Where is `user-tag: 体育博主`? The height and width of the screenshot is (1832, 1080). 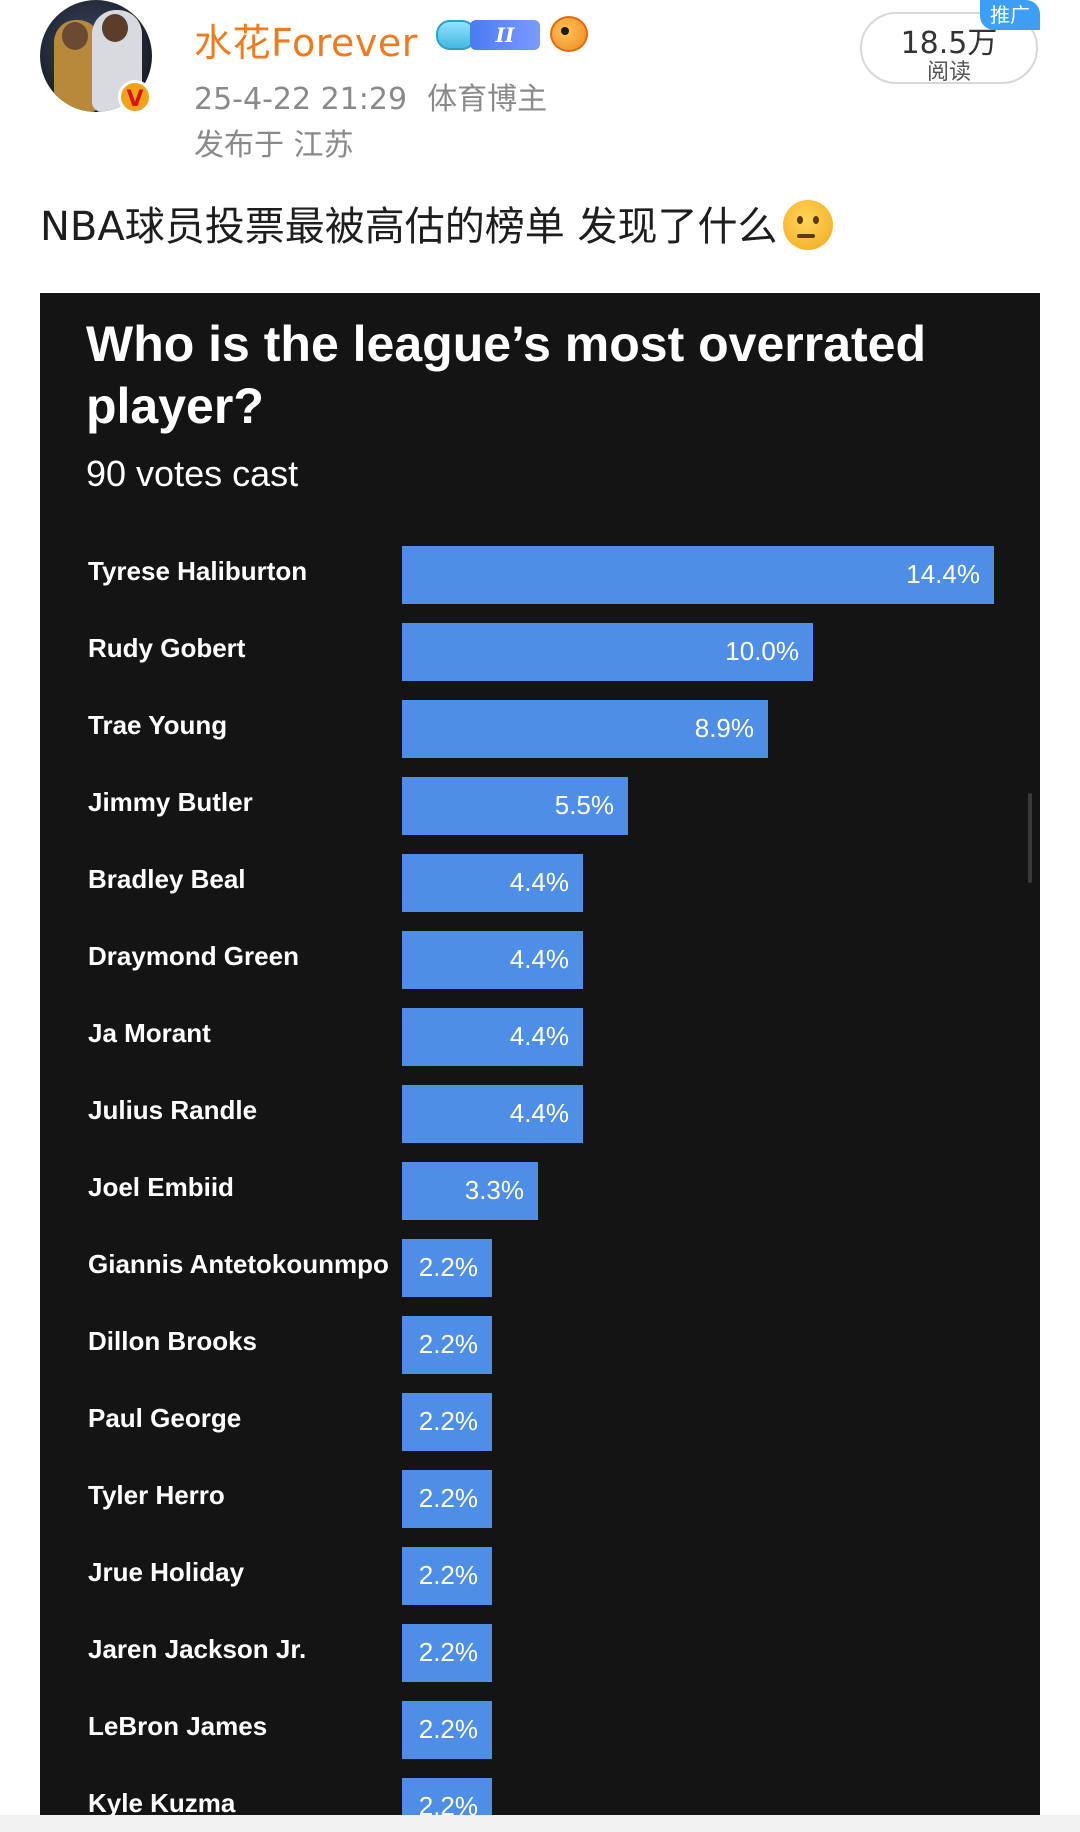
user-tag: 体育博主 is located at coordinates (487, 99).